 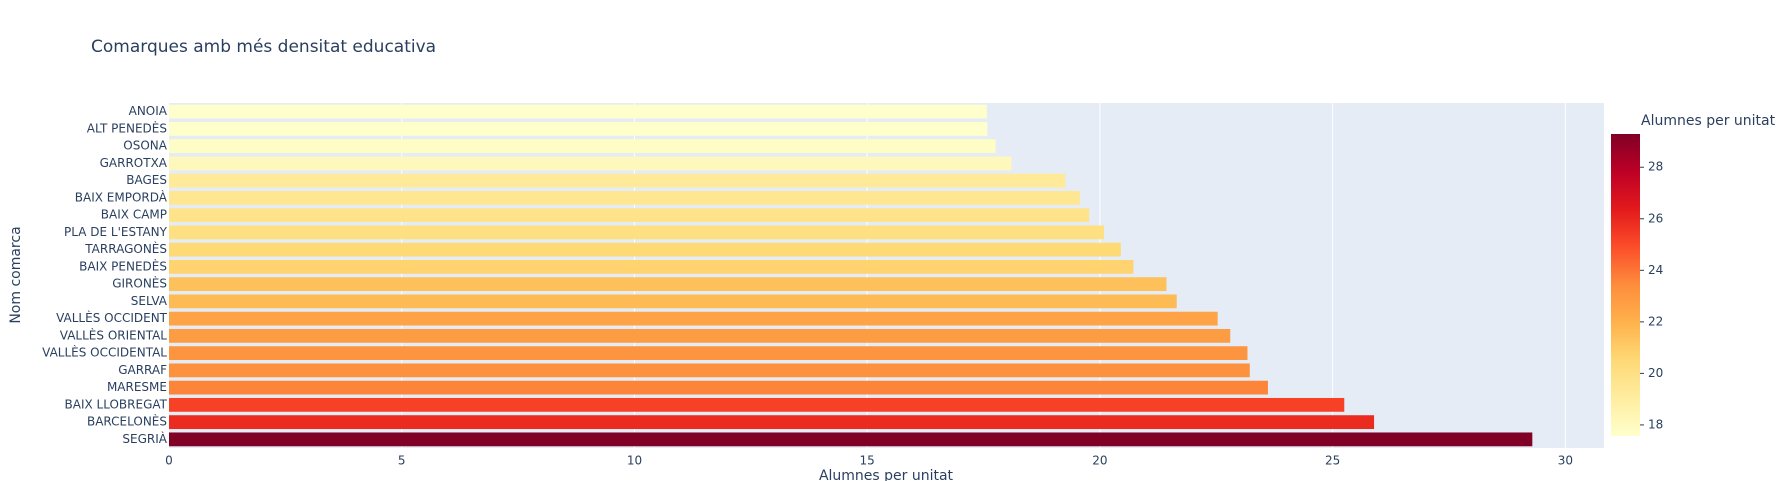 I want to click on y-tick-label: BAIX PENEDÈS, so click(x=123, y=265).